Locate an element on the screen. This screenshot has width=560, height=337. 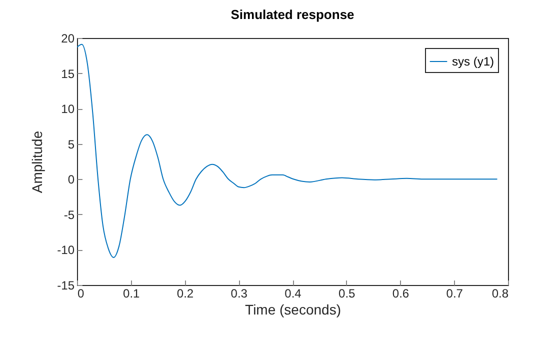
y-tick-label: 15 is located at coordinates (68, 73).